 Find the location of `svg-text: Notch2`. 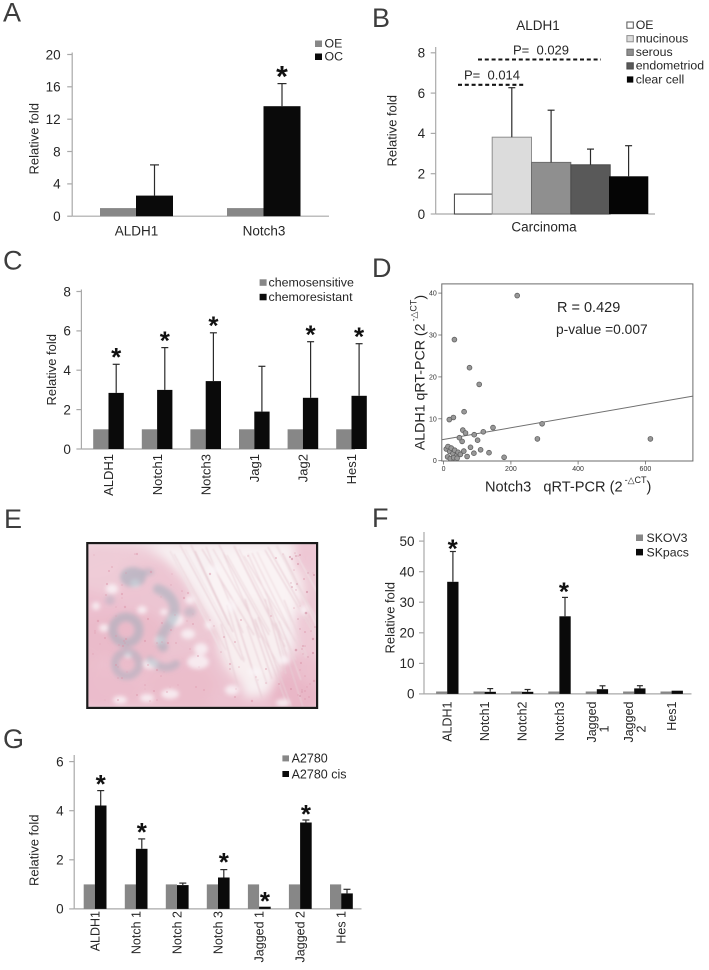

svg-text: Notch2 is located at coordinates (523, 721).